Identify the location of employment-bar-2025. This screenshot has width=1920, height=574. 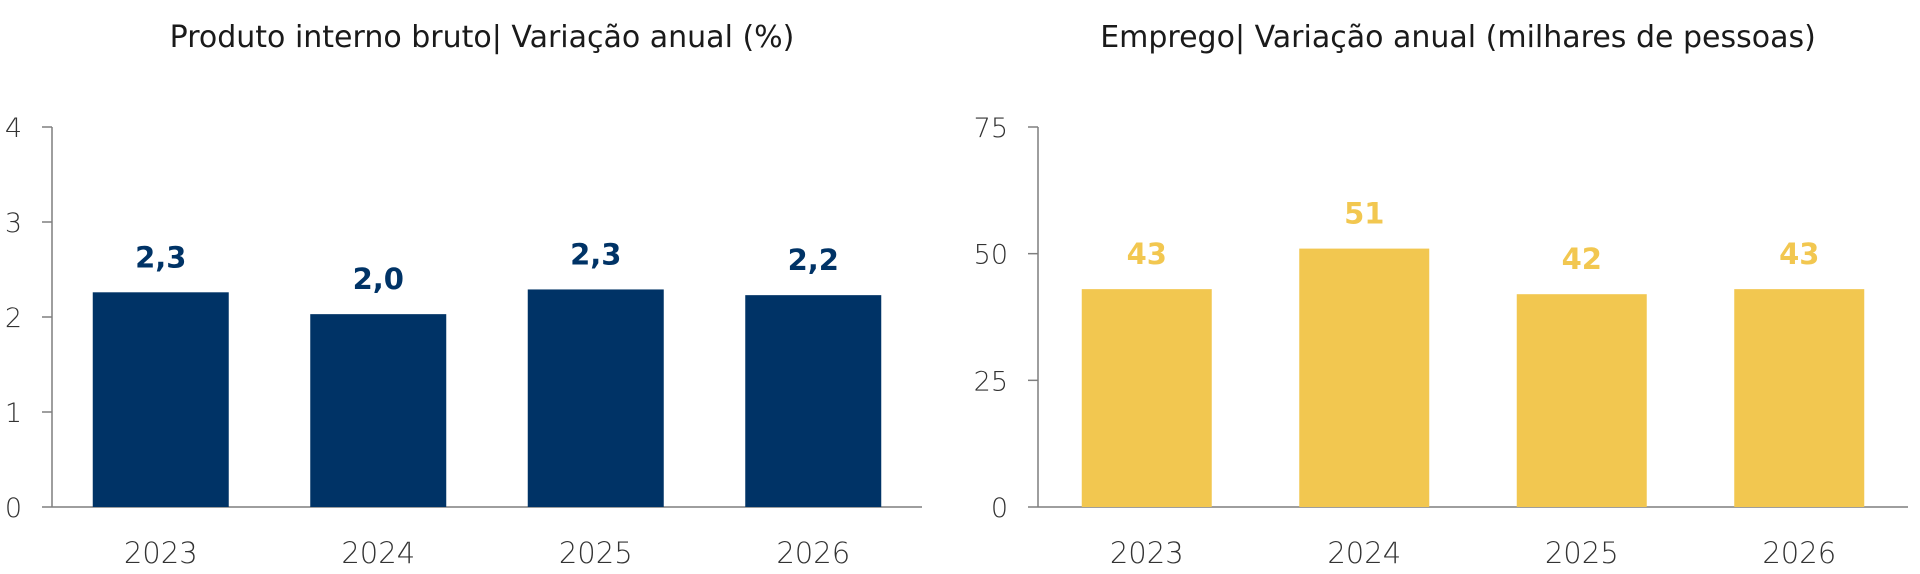
(1581, 400).